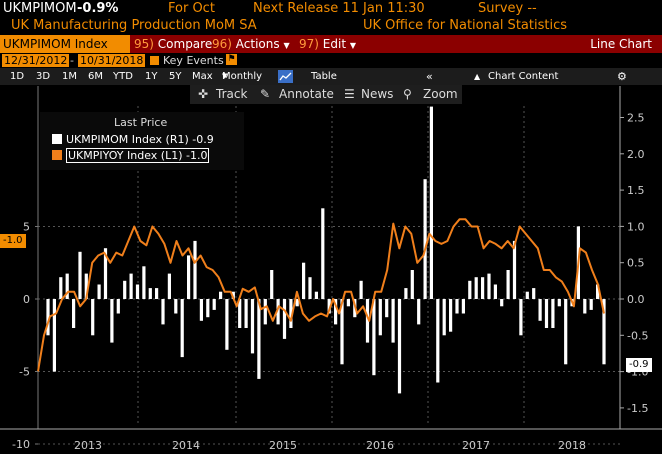 The height and width of the screenshot is (454, 662). What do you see at coordinates (232, 94) in the screenshot?
I see `track-button: Track` at bounding box center [232, 94].